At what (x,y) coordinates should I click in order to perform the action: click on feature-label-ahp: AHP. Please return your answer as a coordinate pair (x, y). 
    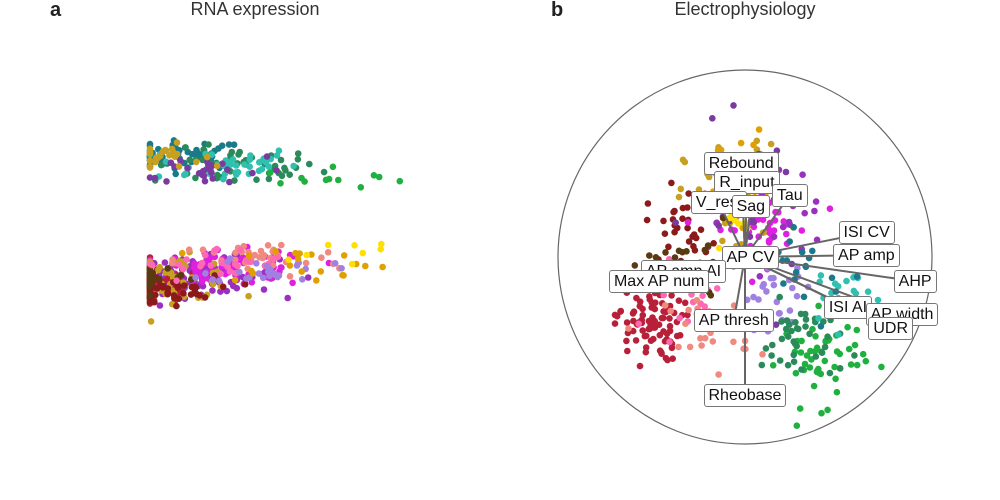
    Looking at the image, I should click on (915, 281).